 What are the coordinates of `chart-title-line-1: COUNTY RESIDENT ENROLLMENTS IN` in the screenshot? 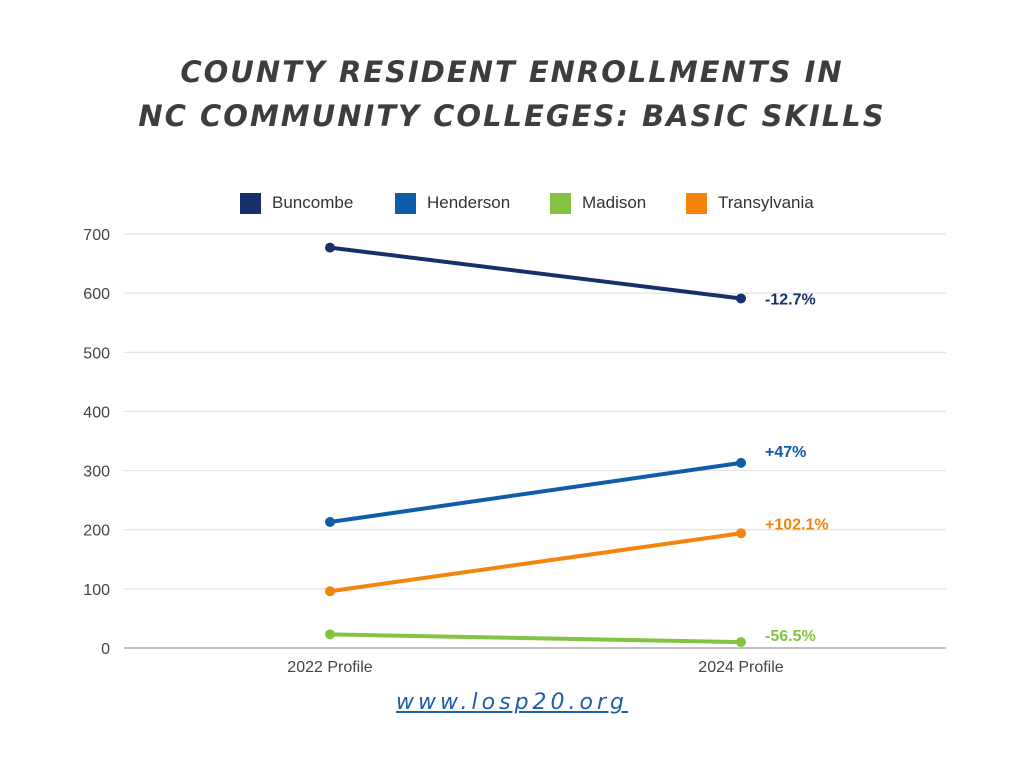 It's located at (512, 72).